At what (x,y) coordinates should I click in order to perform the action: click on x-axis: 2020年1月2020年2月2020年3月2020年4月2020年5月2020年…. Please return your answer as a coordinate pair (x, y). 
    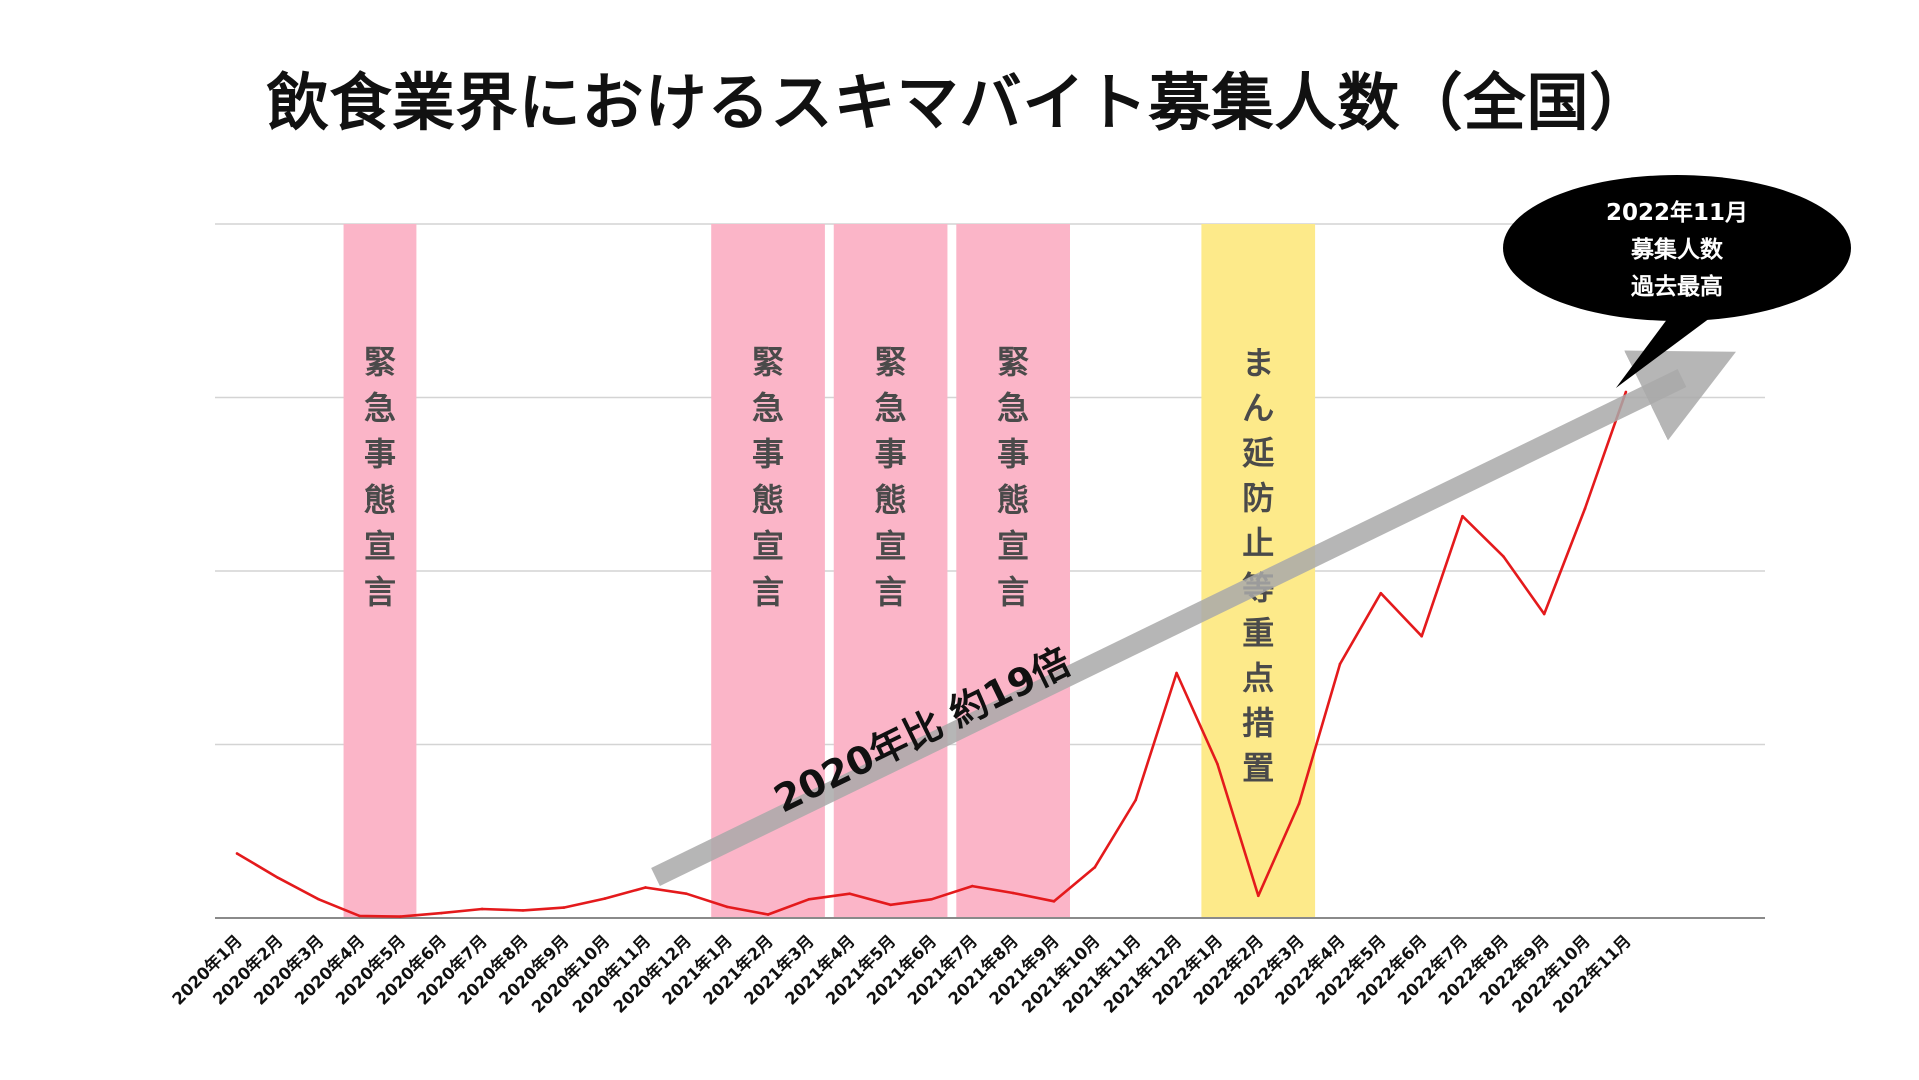
    Looking at the image, I should click on (966, 967).